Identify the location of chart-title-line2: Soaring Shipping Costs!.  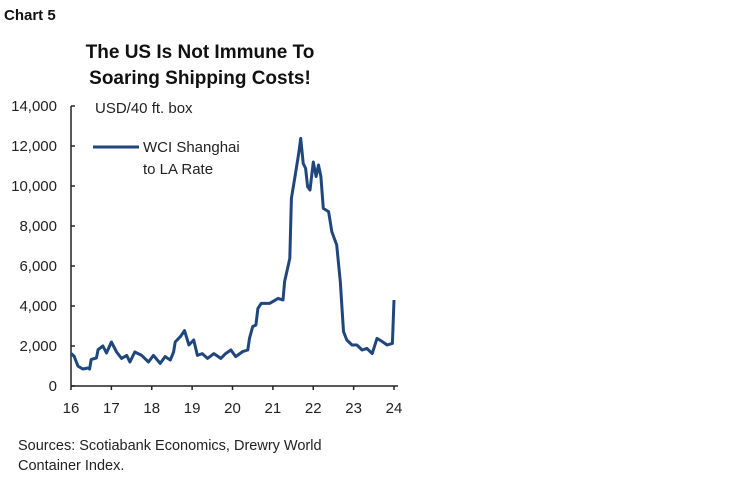
(200, 78).